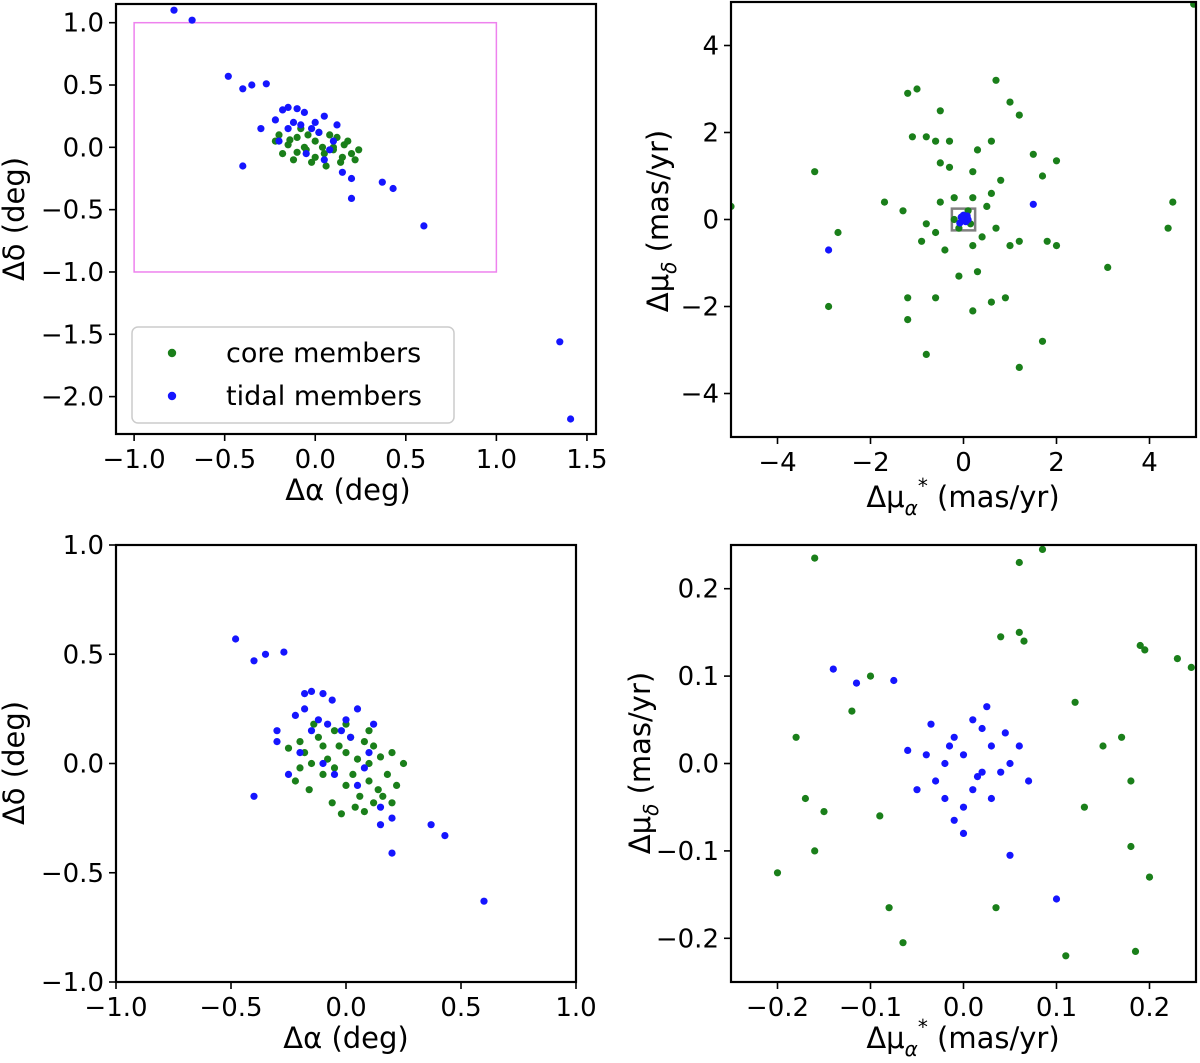  What do you see at coordinates (72, 211) in the screenshot?
I see `y-tick-label: −0.5` at bounding box center [72, 211].